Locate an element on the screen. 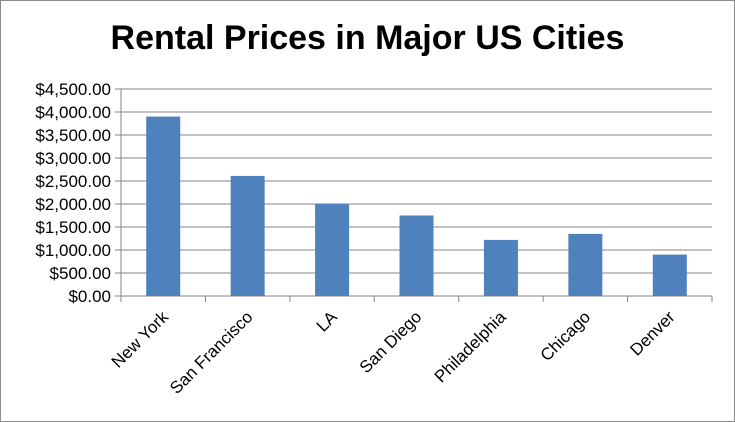 This screenshot has width=735, height=422. x-category-label: New York is located at coordinates (140, 339).